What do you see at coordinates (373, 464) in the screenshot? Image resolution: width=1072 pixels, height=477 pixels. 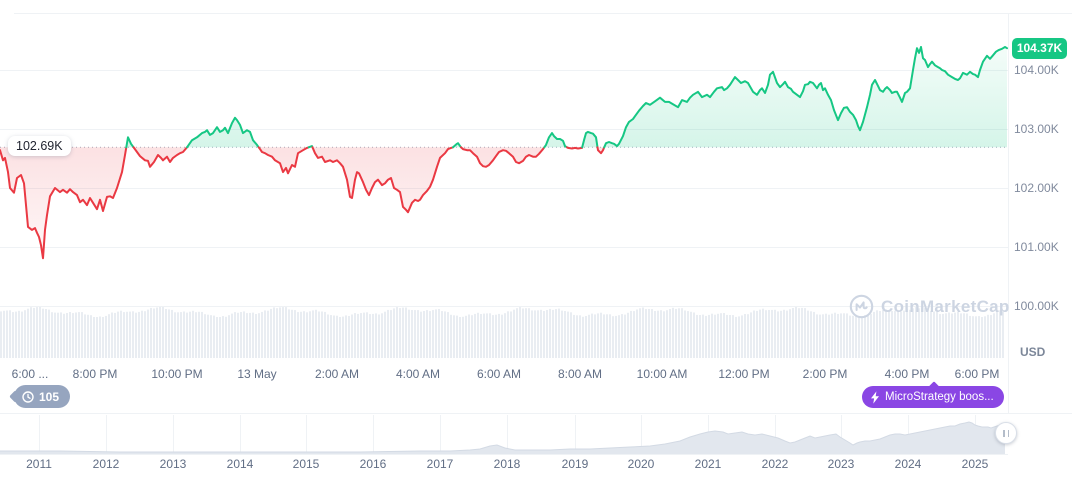 I see `year-label: 2016` at bounding box center [373, 464].